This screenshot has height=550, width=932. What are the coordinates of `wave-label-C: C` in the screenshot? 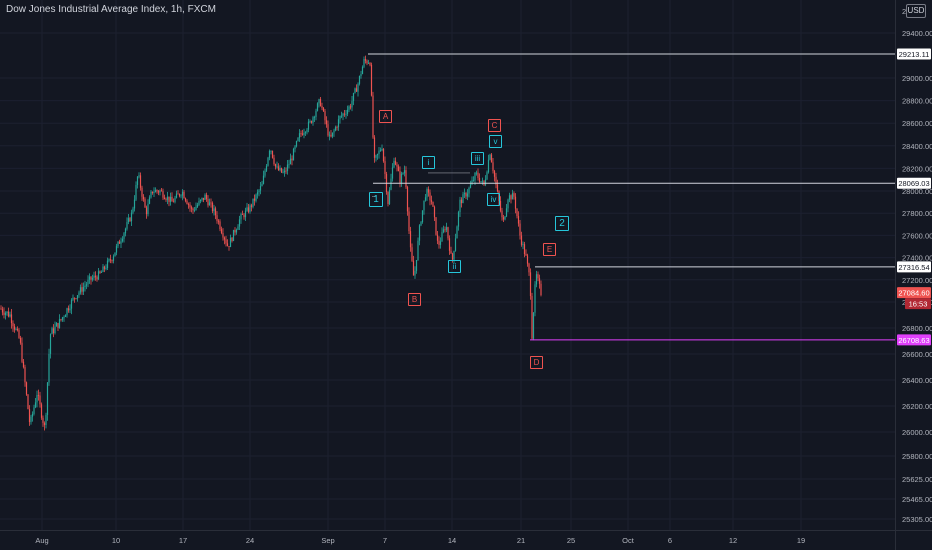 It's located at (494, 125).